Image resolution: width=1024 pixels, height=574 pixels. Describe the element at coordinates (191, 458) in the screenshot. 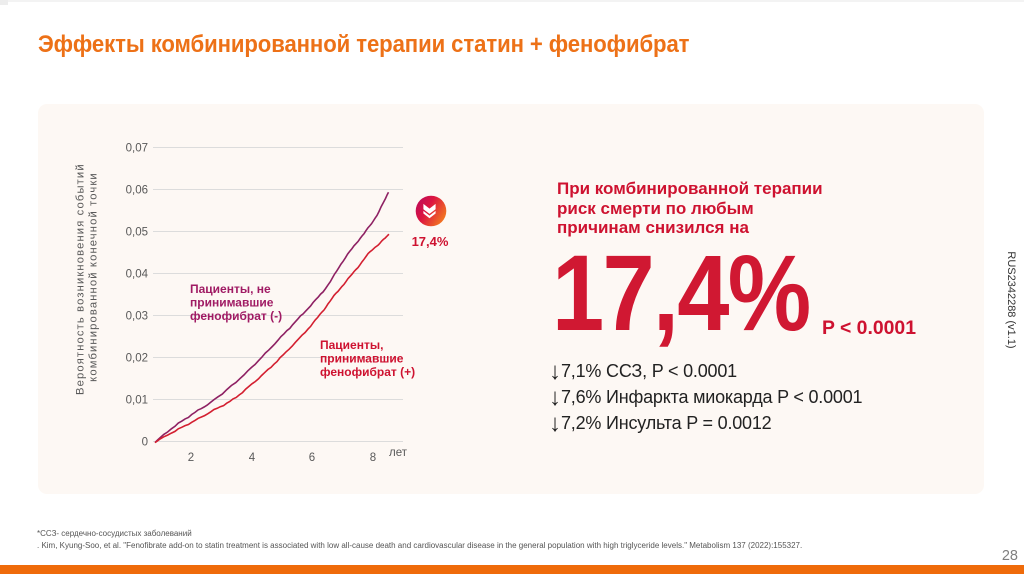

I see `svg-text: 2` at that location.